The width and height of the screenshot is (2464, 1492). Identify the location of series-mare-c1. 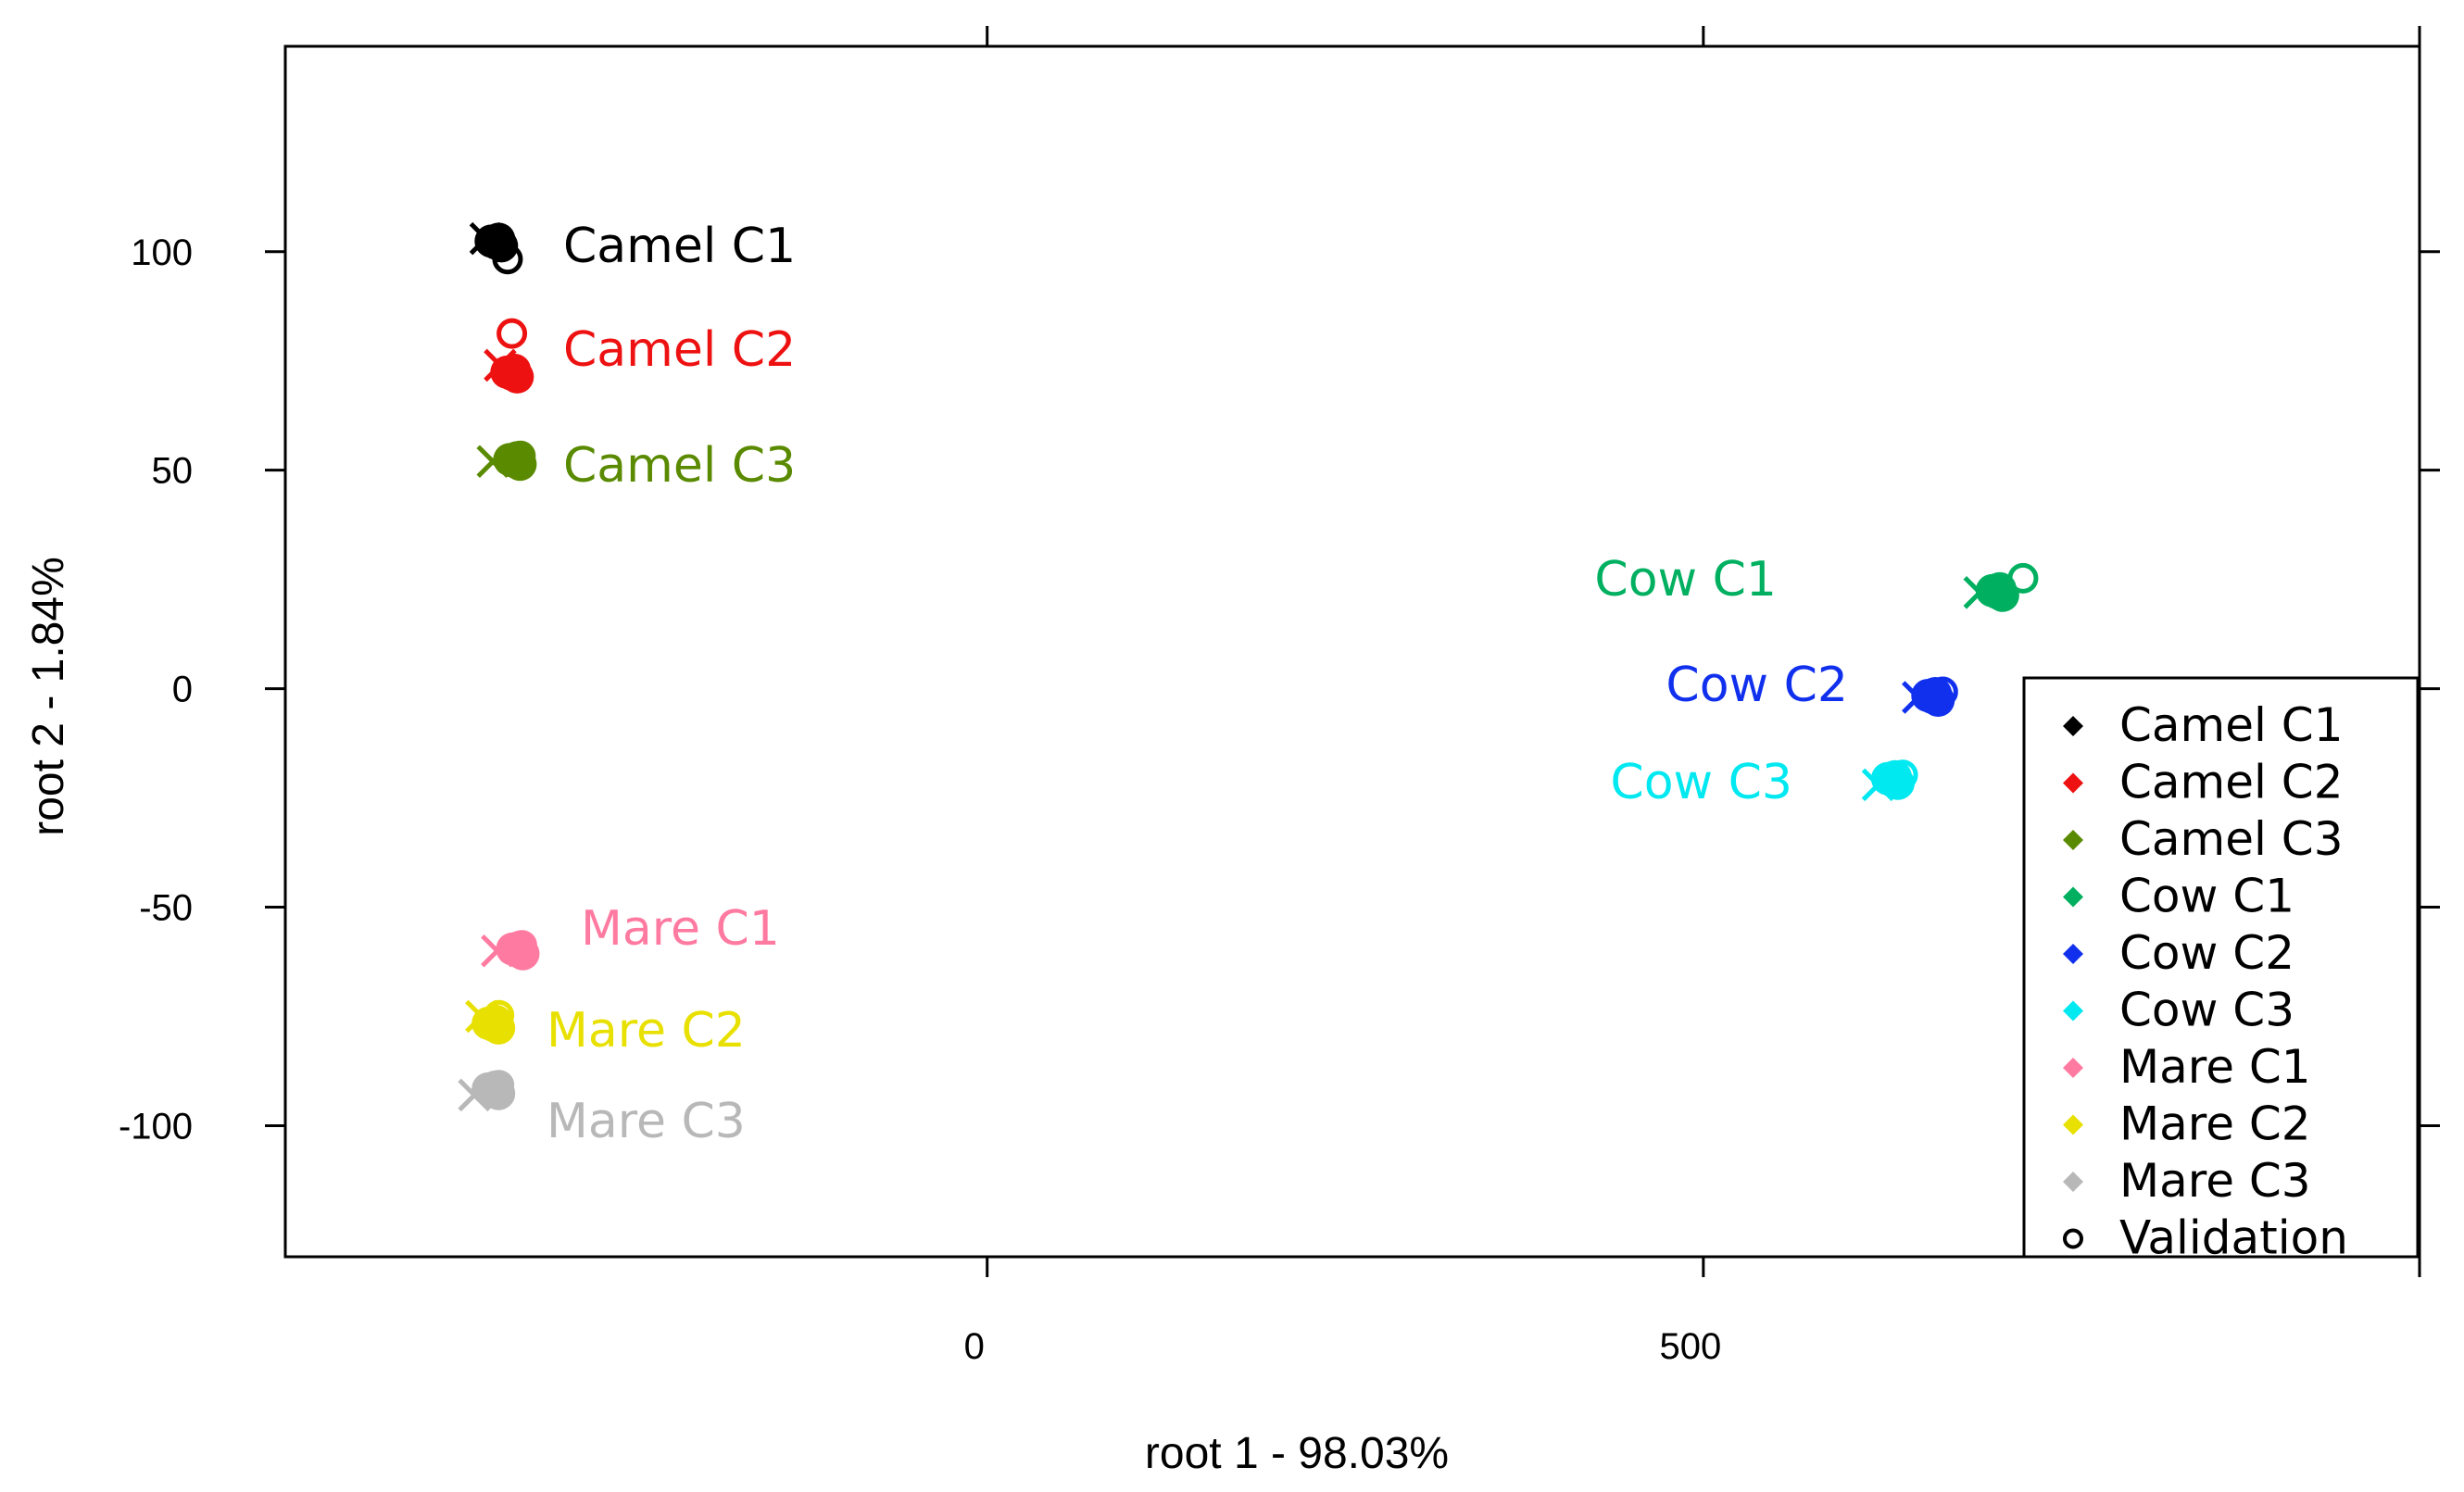
(511, 950).